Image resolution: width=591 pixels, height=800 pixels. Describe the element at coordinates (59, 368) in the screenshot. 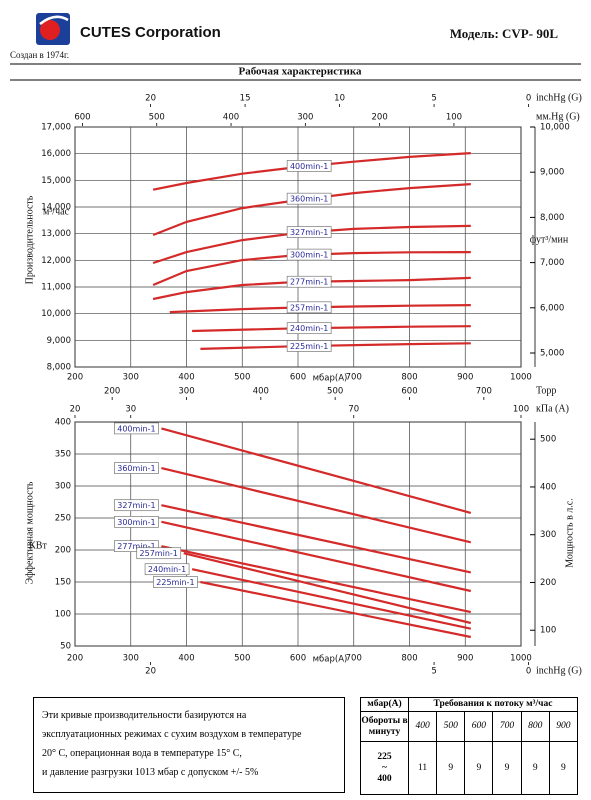

I see `y-tick-label: 8,000` at that location.